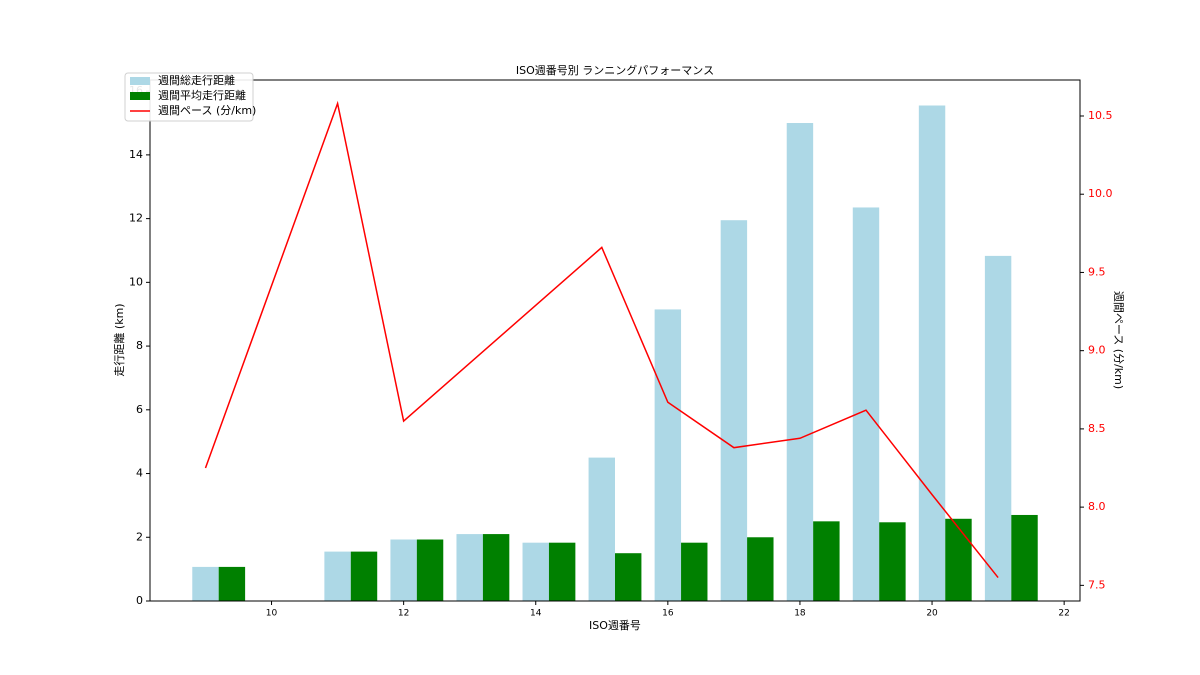 This screenshot has width=1200, height=675. Describe the element at coordinates (1097, 271) in the screenshot. I see `y2-tick-label: 9.5` at that location.